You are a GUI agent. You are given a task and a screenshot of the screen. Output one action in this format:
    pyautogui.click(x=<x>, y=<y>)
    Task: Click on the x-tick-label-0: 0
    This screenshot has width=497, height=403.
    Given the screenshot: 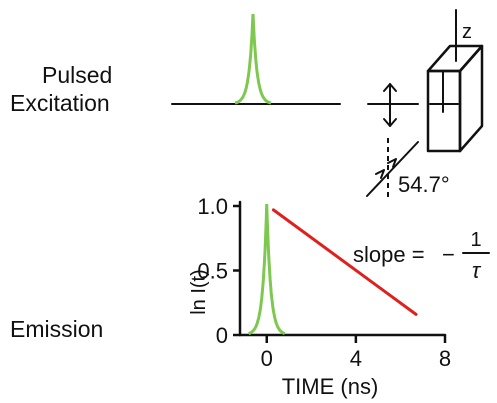 What is the action you would take?
    pyautogui.click(x=267, y=358)
    